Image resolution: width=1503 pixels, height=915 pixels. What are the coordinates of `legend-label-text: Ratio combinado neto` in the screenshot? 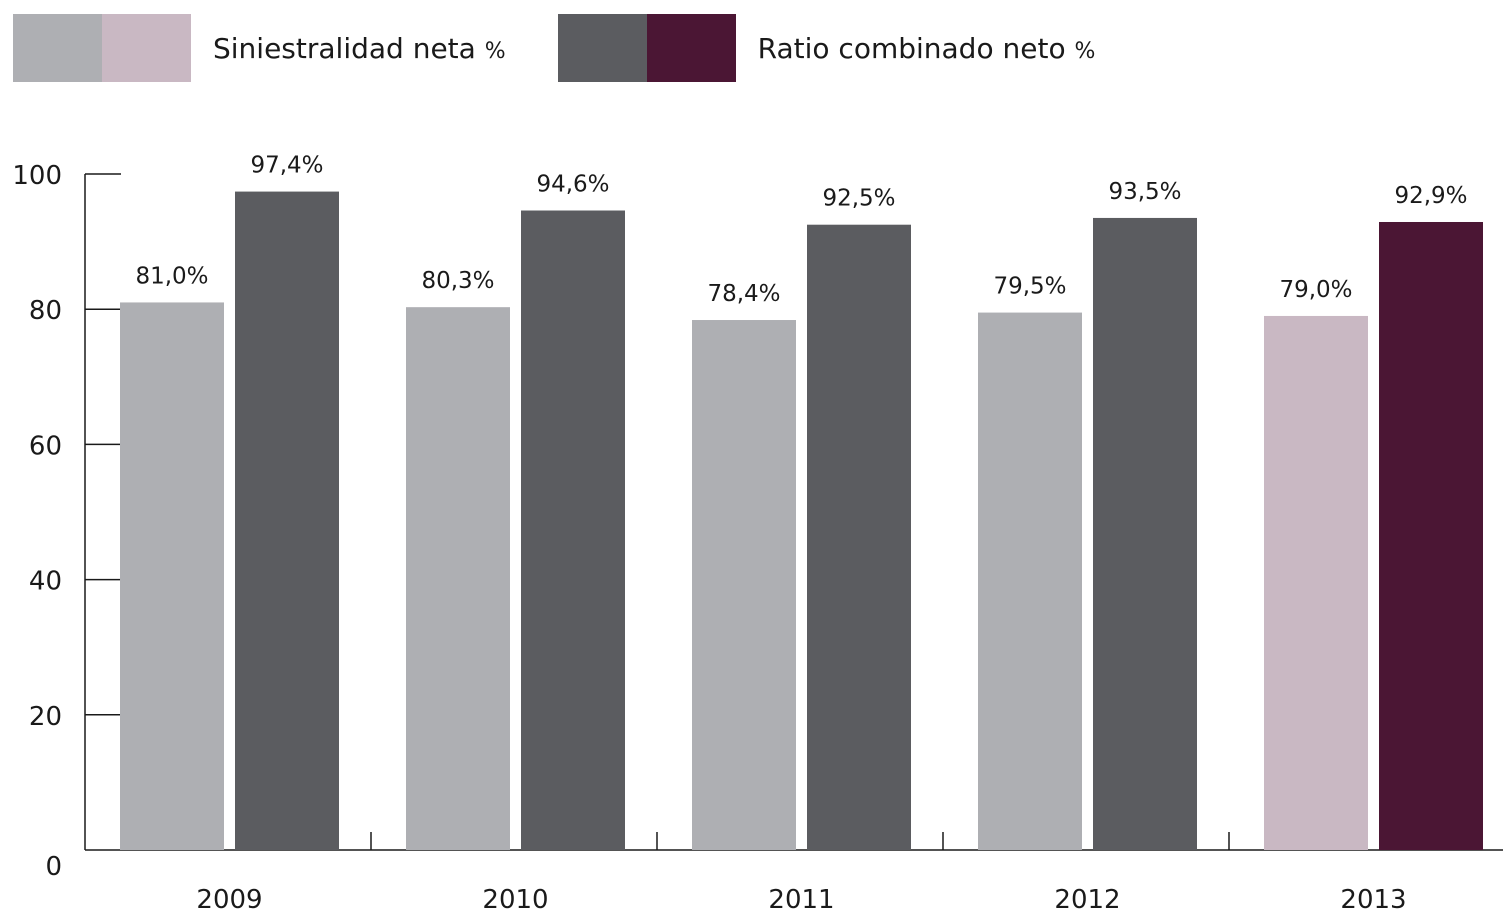 It's located at (911, 48).